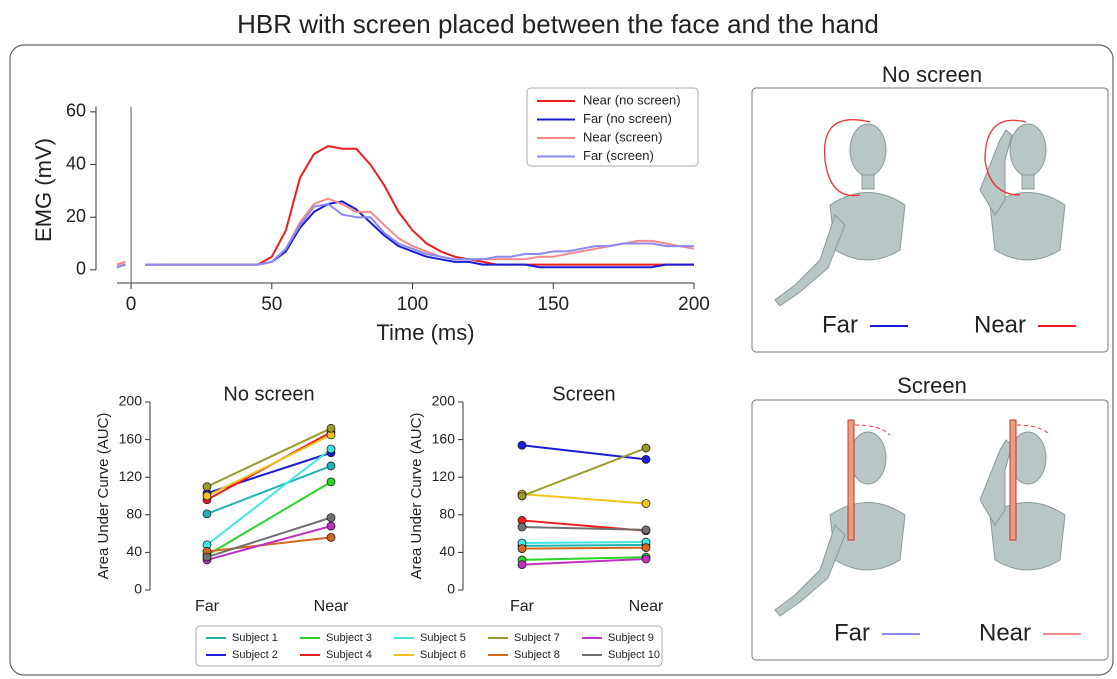 Image resolution: width=1117 pixels, height=679 pixels. I want to click on legend-label: Subject 4, so click(349, 655).